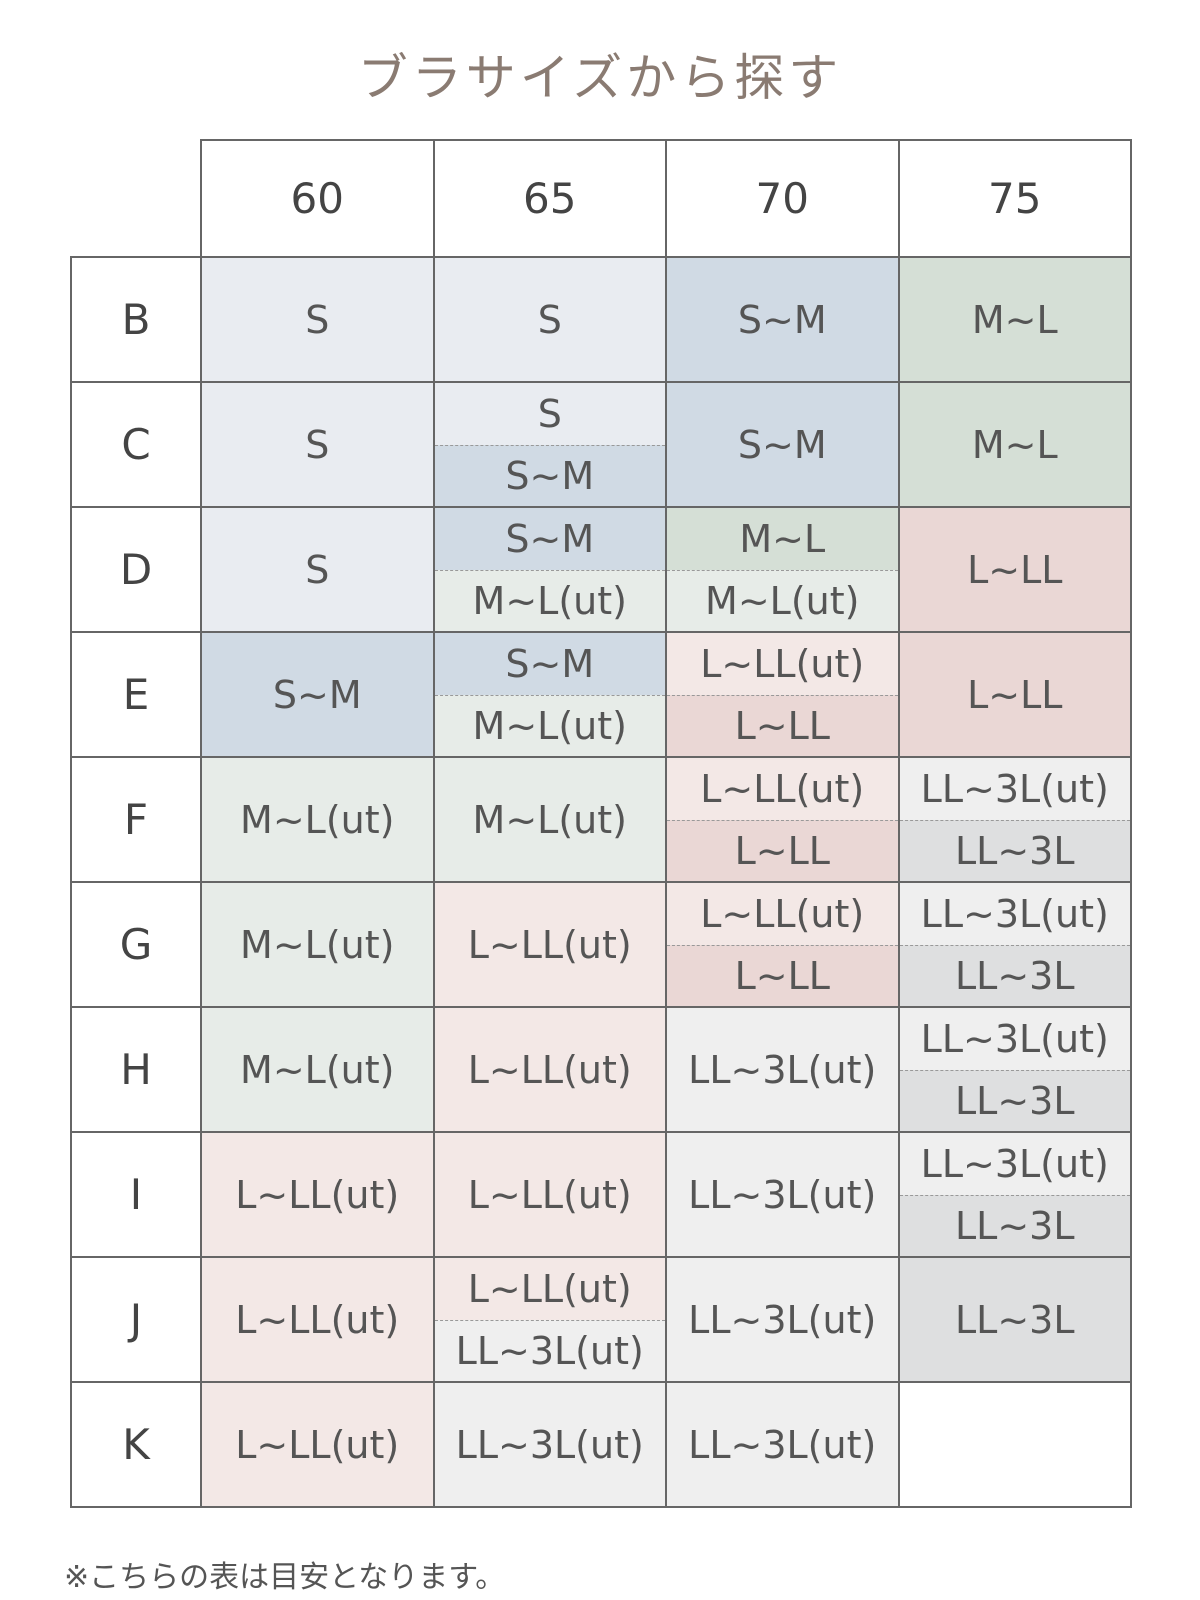 The width and height of the screenshot is (1200, 1600). What do you see at coordinates (136, 444) in the screenshot?
I see `row-header: C` at bounding box center [136, 444].